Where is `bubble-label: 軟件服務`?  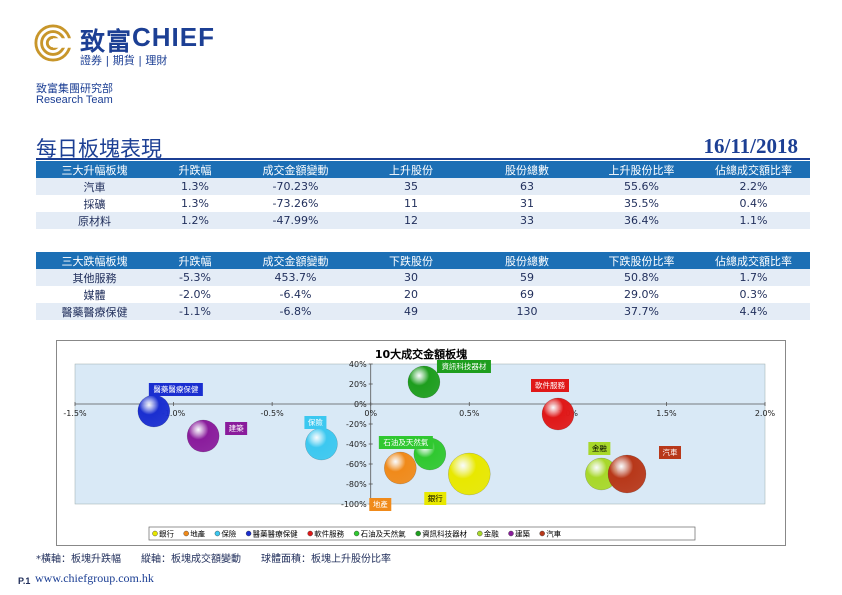
bubble-label: 軟件服務 is located at coordinates (550, 385).